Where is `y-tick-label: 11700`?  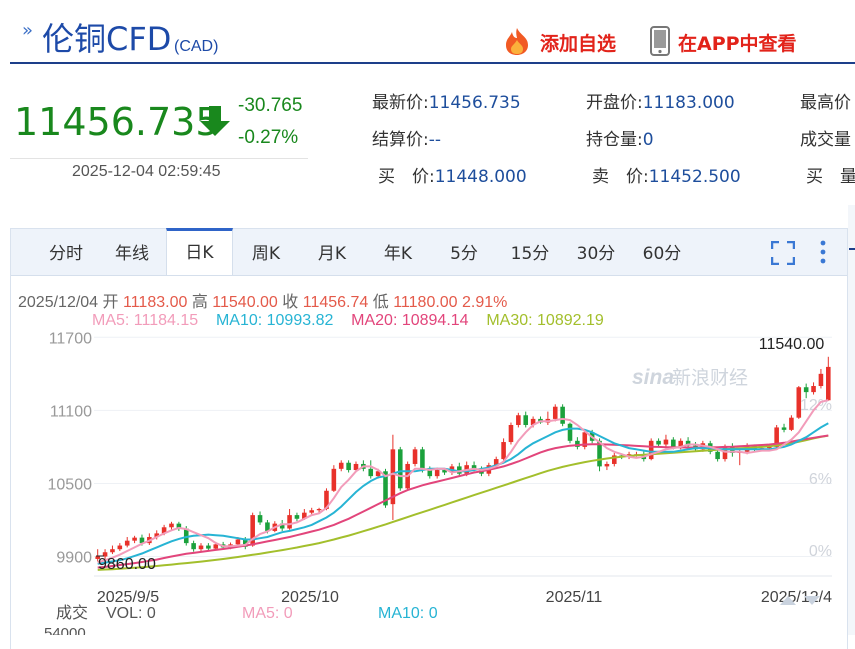 y-tick-label: 11700 is located at coordinates (70, 338).